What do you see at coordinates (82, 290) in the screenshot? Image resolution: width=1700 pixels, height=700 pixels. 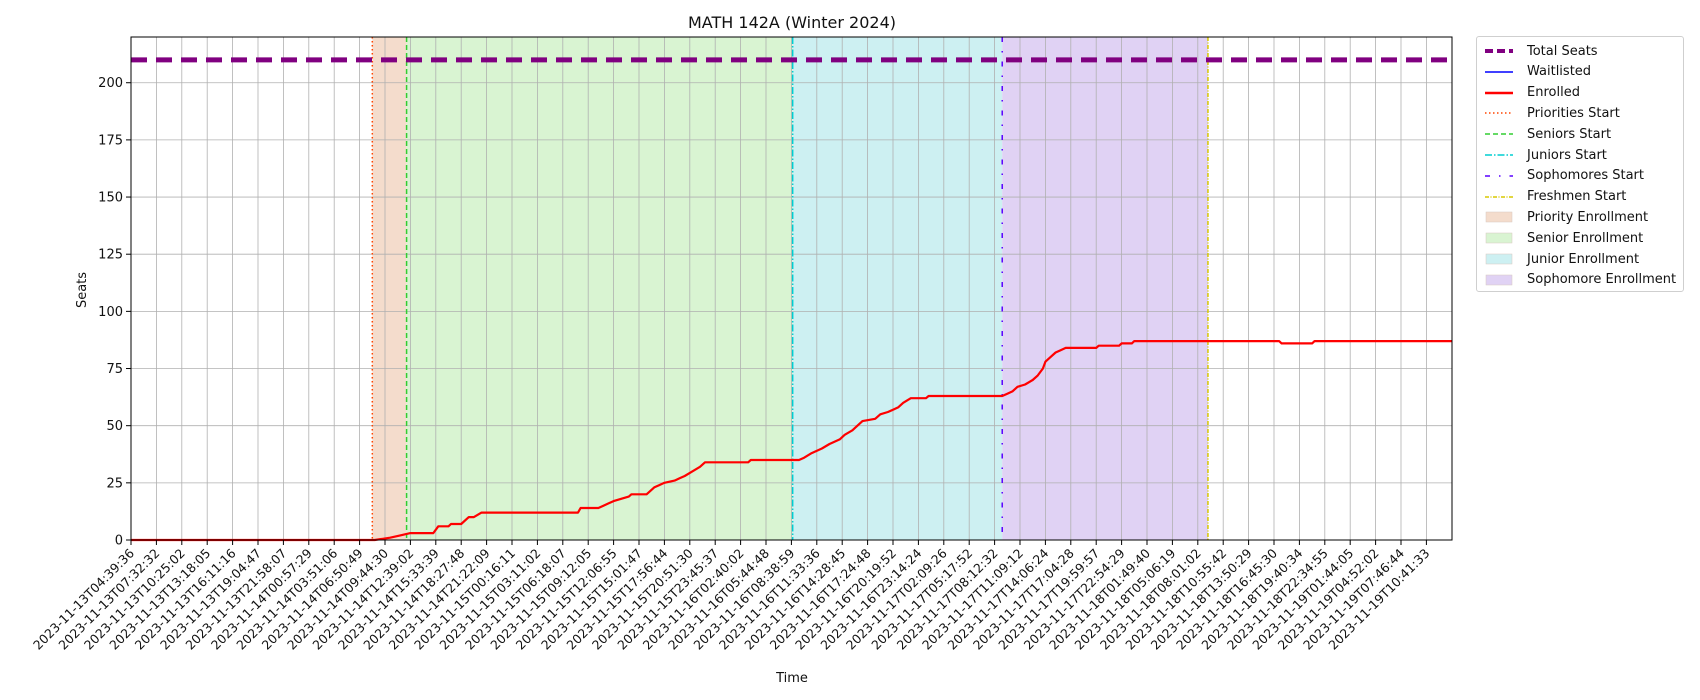 I see `y-axis-label: Seats` at bounding box center [82, 290].